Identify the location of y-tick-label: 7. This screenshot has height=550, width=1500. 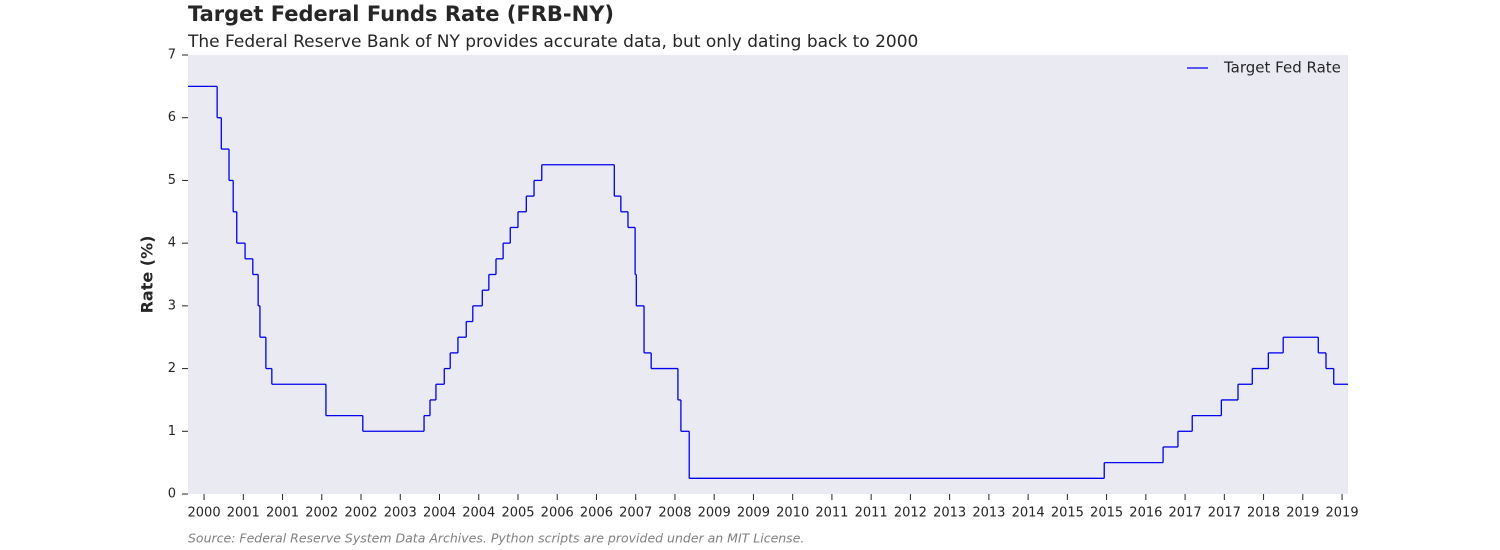
(172, 55).